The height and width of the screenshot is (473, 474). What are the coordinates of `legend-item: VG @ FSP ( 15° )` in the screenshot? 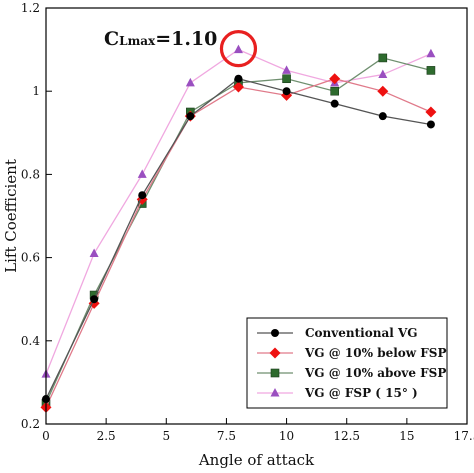 It's located at (337, 393).